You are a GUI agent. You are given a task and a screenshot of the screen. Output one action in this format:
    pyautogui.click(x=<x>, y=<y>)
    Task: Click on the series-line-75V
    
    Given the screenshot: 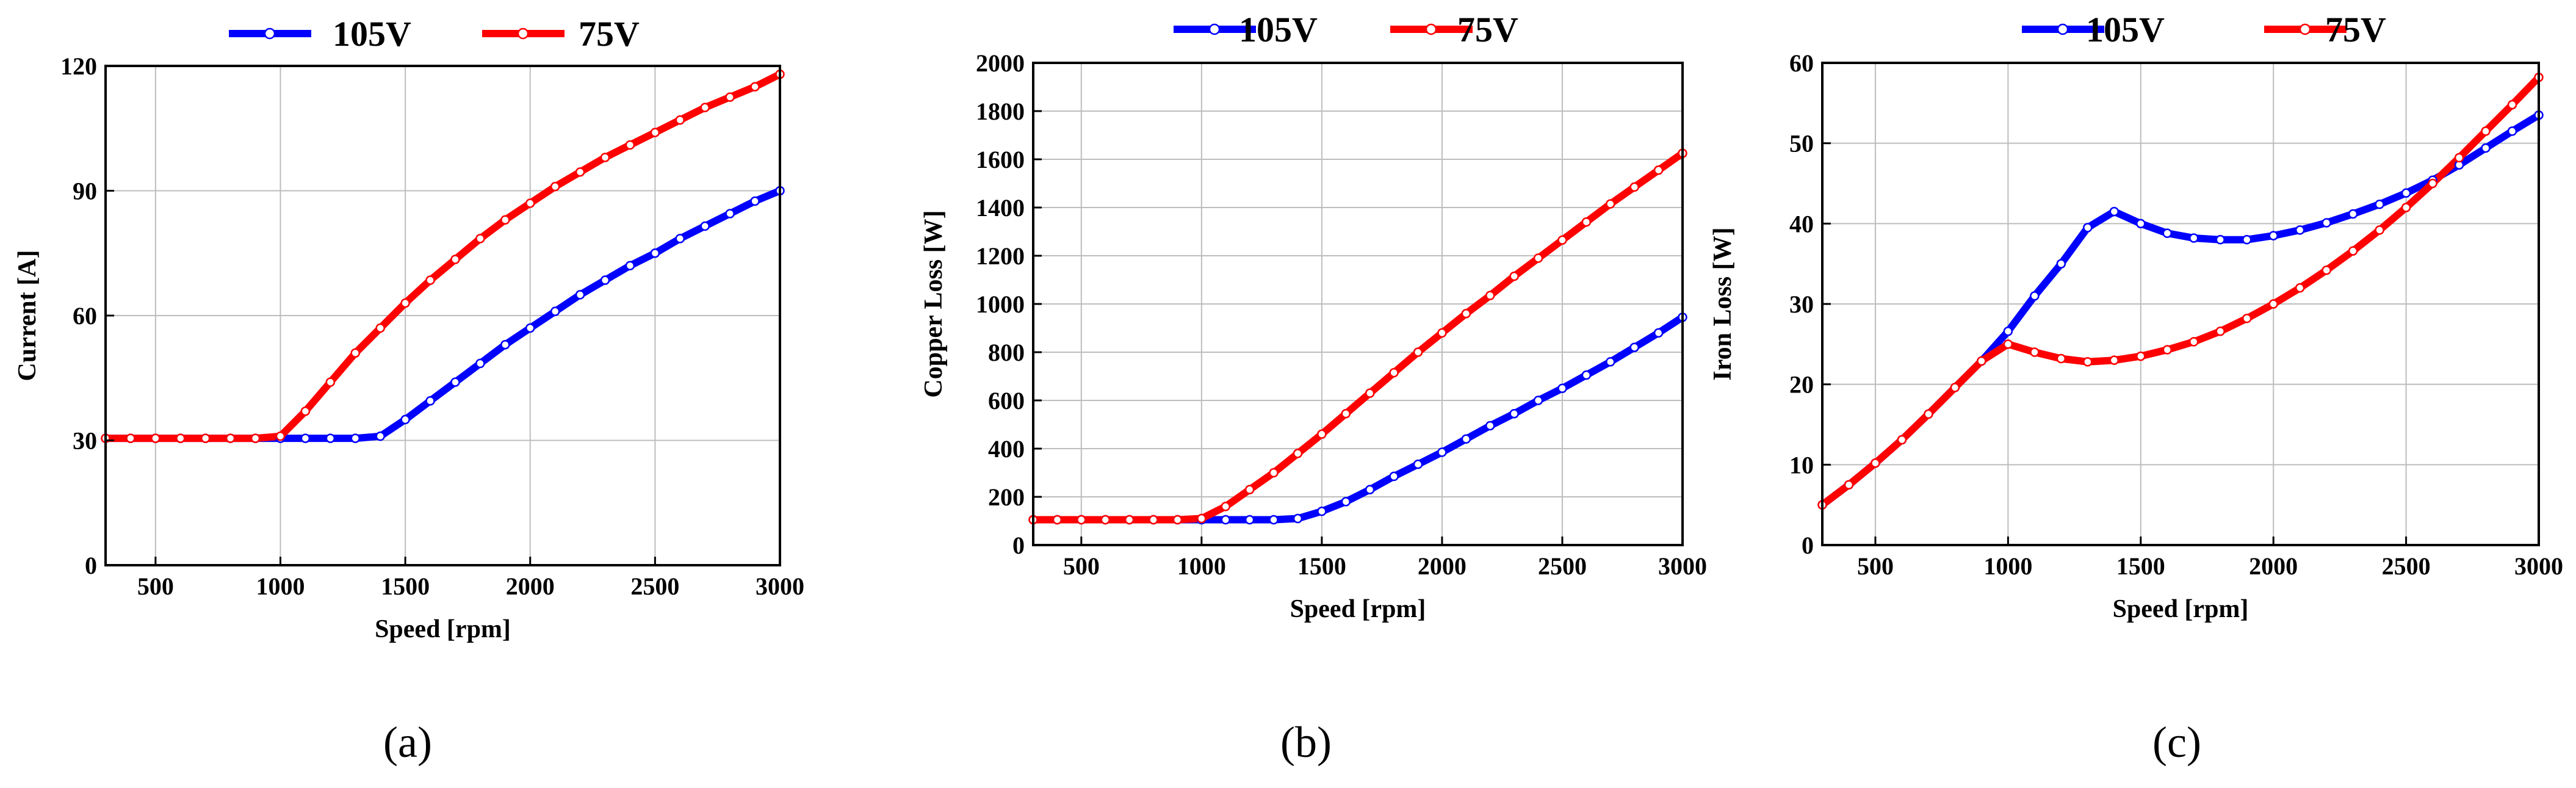 What is the action you would take?
    pyautogui.click(x=1358, y=337)
    